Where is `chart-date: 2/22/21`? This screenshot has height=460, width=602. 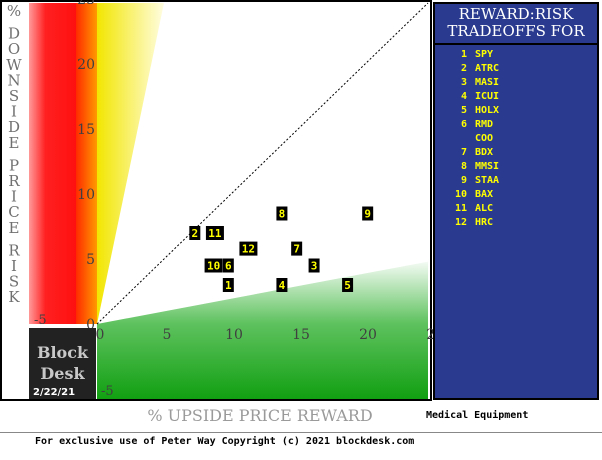
chart-date: 2/22/21 is located at coordinates (54, 392).